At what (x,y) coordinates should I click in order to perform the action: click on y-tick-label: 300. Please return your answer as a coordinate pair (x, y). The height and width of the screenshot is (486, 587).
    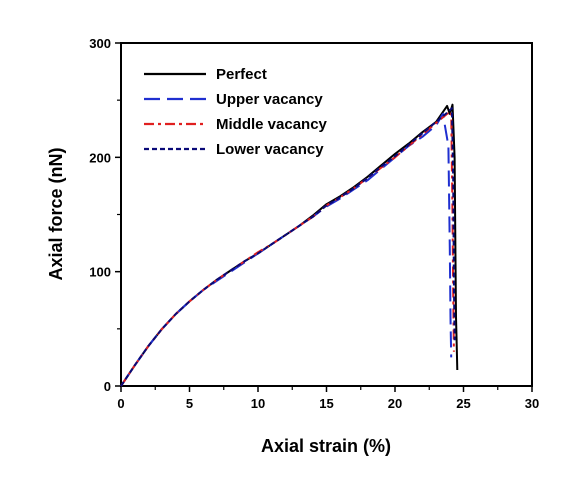
    Looking at the image, I should click on (100, 43).